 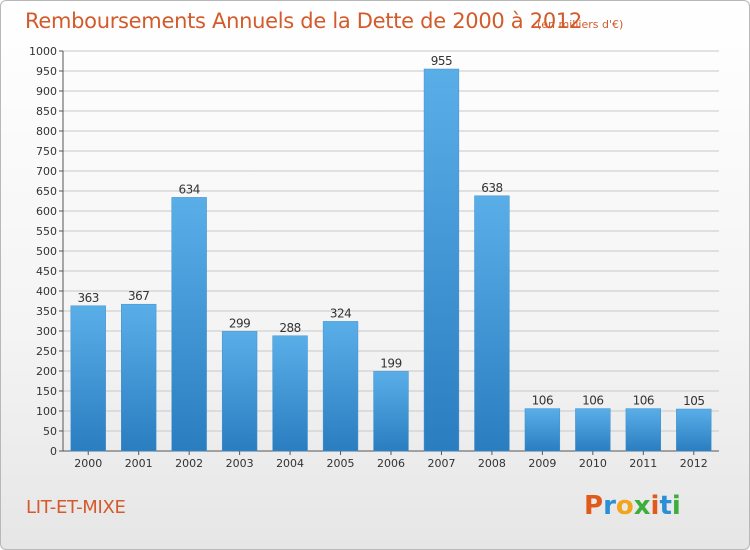 What do you see at coordinates (592, 401) in the screenshot?
I see `data-label-2010: 106` at bounding box center [592, 401].